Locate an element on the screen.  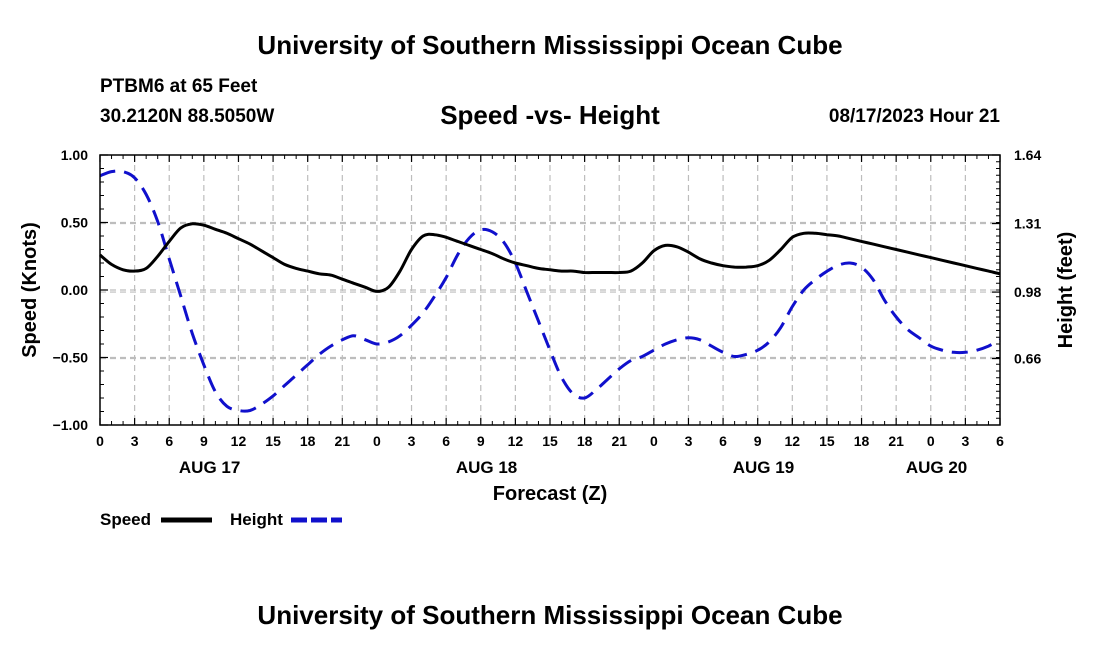
y-tick-label: −0.50 is located at coordinates (71, 358).